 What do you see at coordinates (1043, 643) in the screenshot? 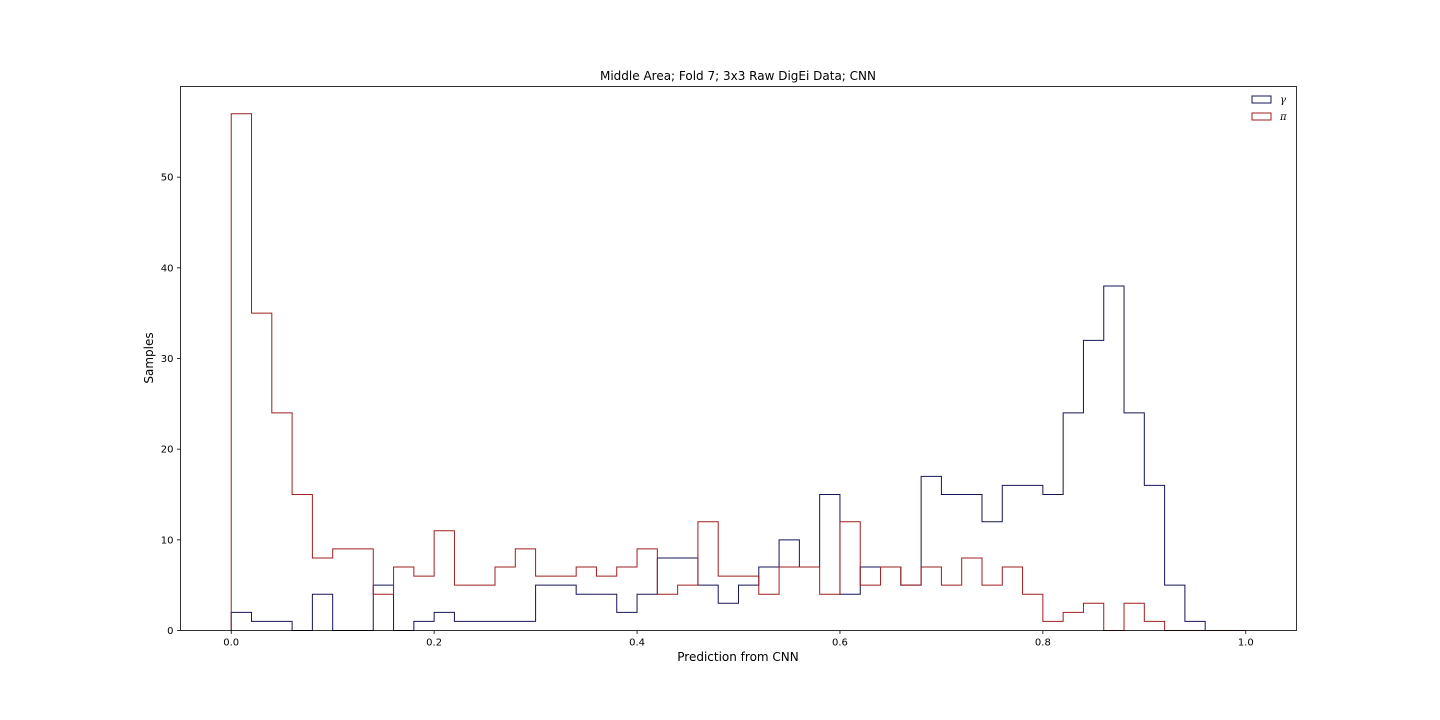
I see `x-tick-label: 0.8` at bounding box center [1043, 643].